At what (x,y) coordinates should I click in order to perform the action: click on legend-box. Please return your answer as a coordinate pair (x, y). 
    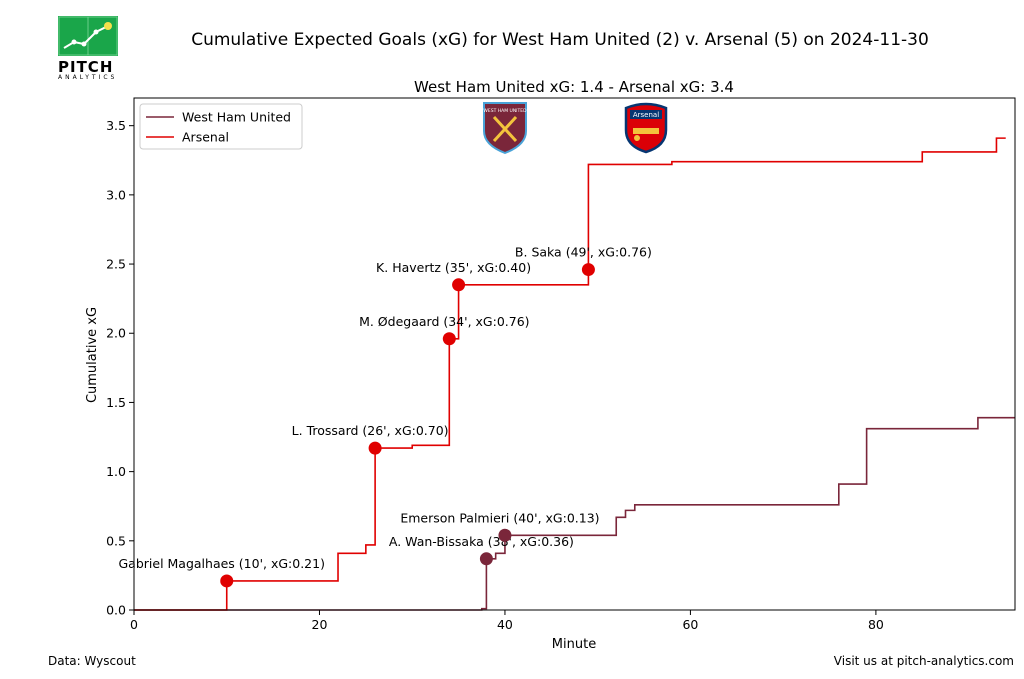
    Looking at the image, I should click on (221, 126).